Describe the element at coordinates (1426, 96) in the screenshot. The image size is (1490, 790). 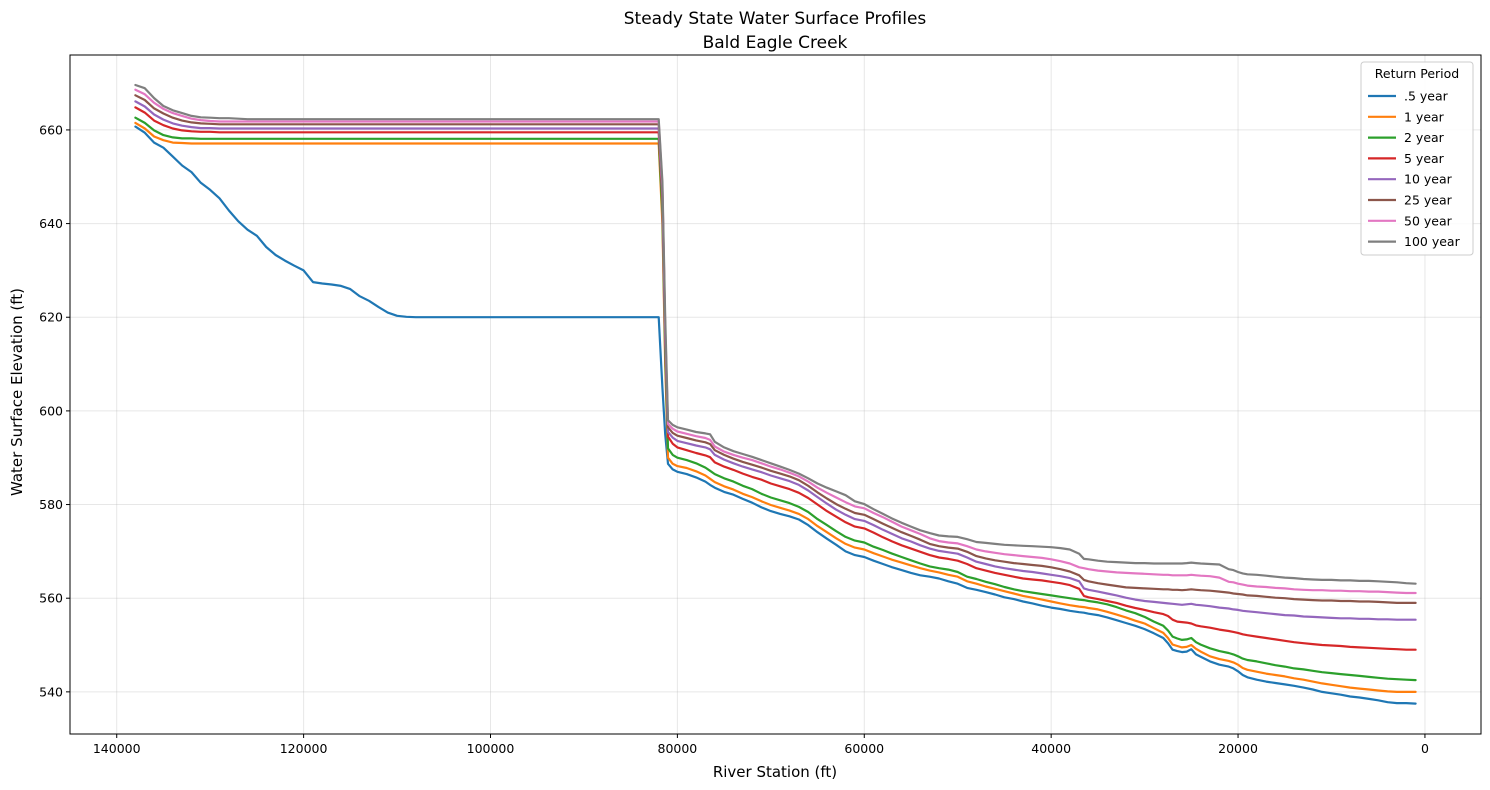
I see `legend-label: .5 year` at that location.